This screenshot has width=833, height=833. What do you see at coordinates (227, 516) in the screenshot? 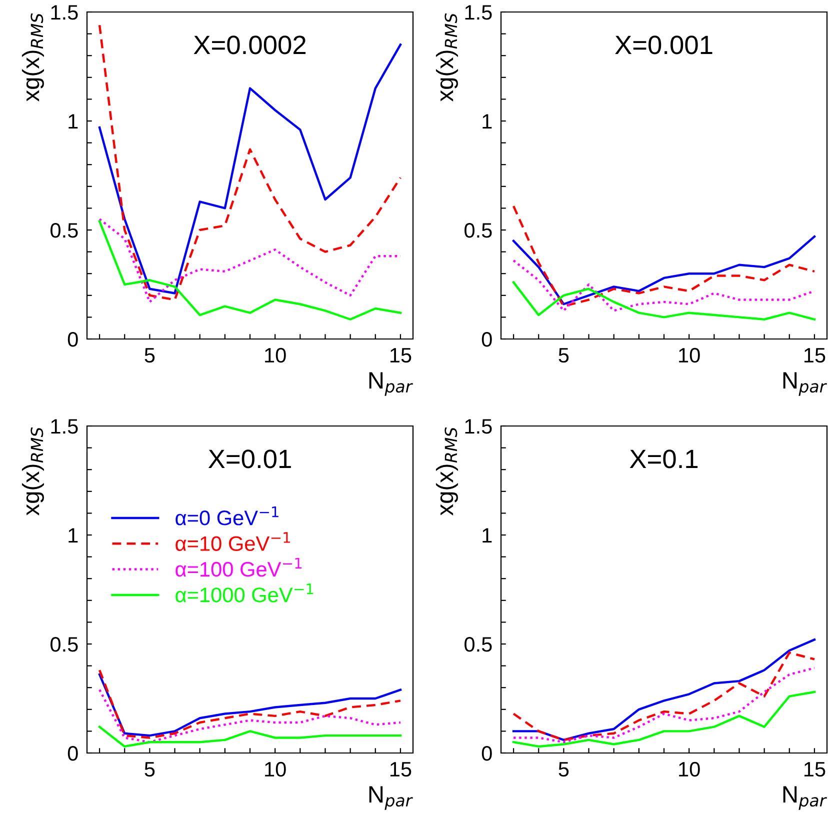
I see `legend-label: α=0 GeV$^{−1}$` at bounding box center [227, 516].